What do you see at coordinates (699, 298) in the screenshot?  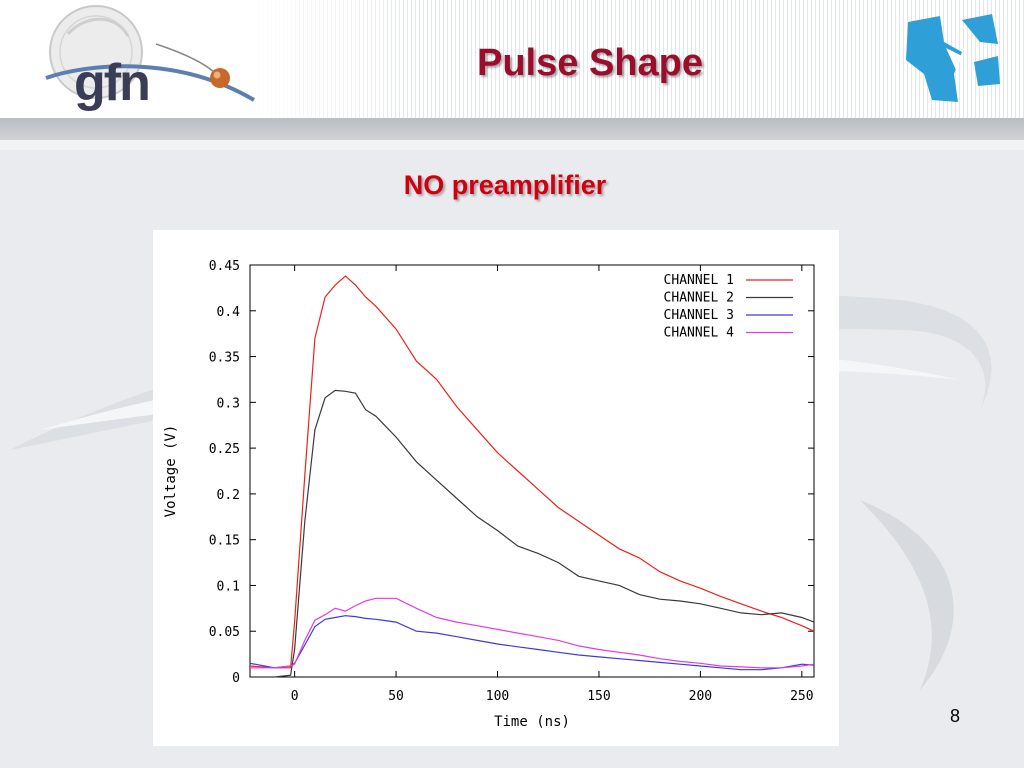 I see `legend-label: CHANNEL 2` at bounding box center [699, 298].